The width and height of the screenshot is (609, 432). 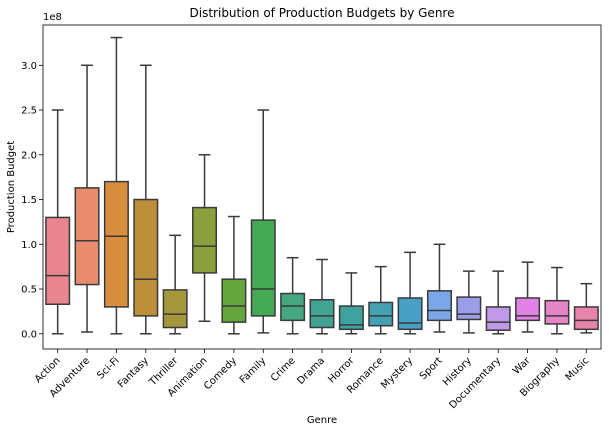 I want to click on box-music, so click(x=586, y=308).